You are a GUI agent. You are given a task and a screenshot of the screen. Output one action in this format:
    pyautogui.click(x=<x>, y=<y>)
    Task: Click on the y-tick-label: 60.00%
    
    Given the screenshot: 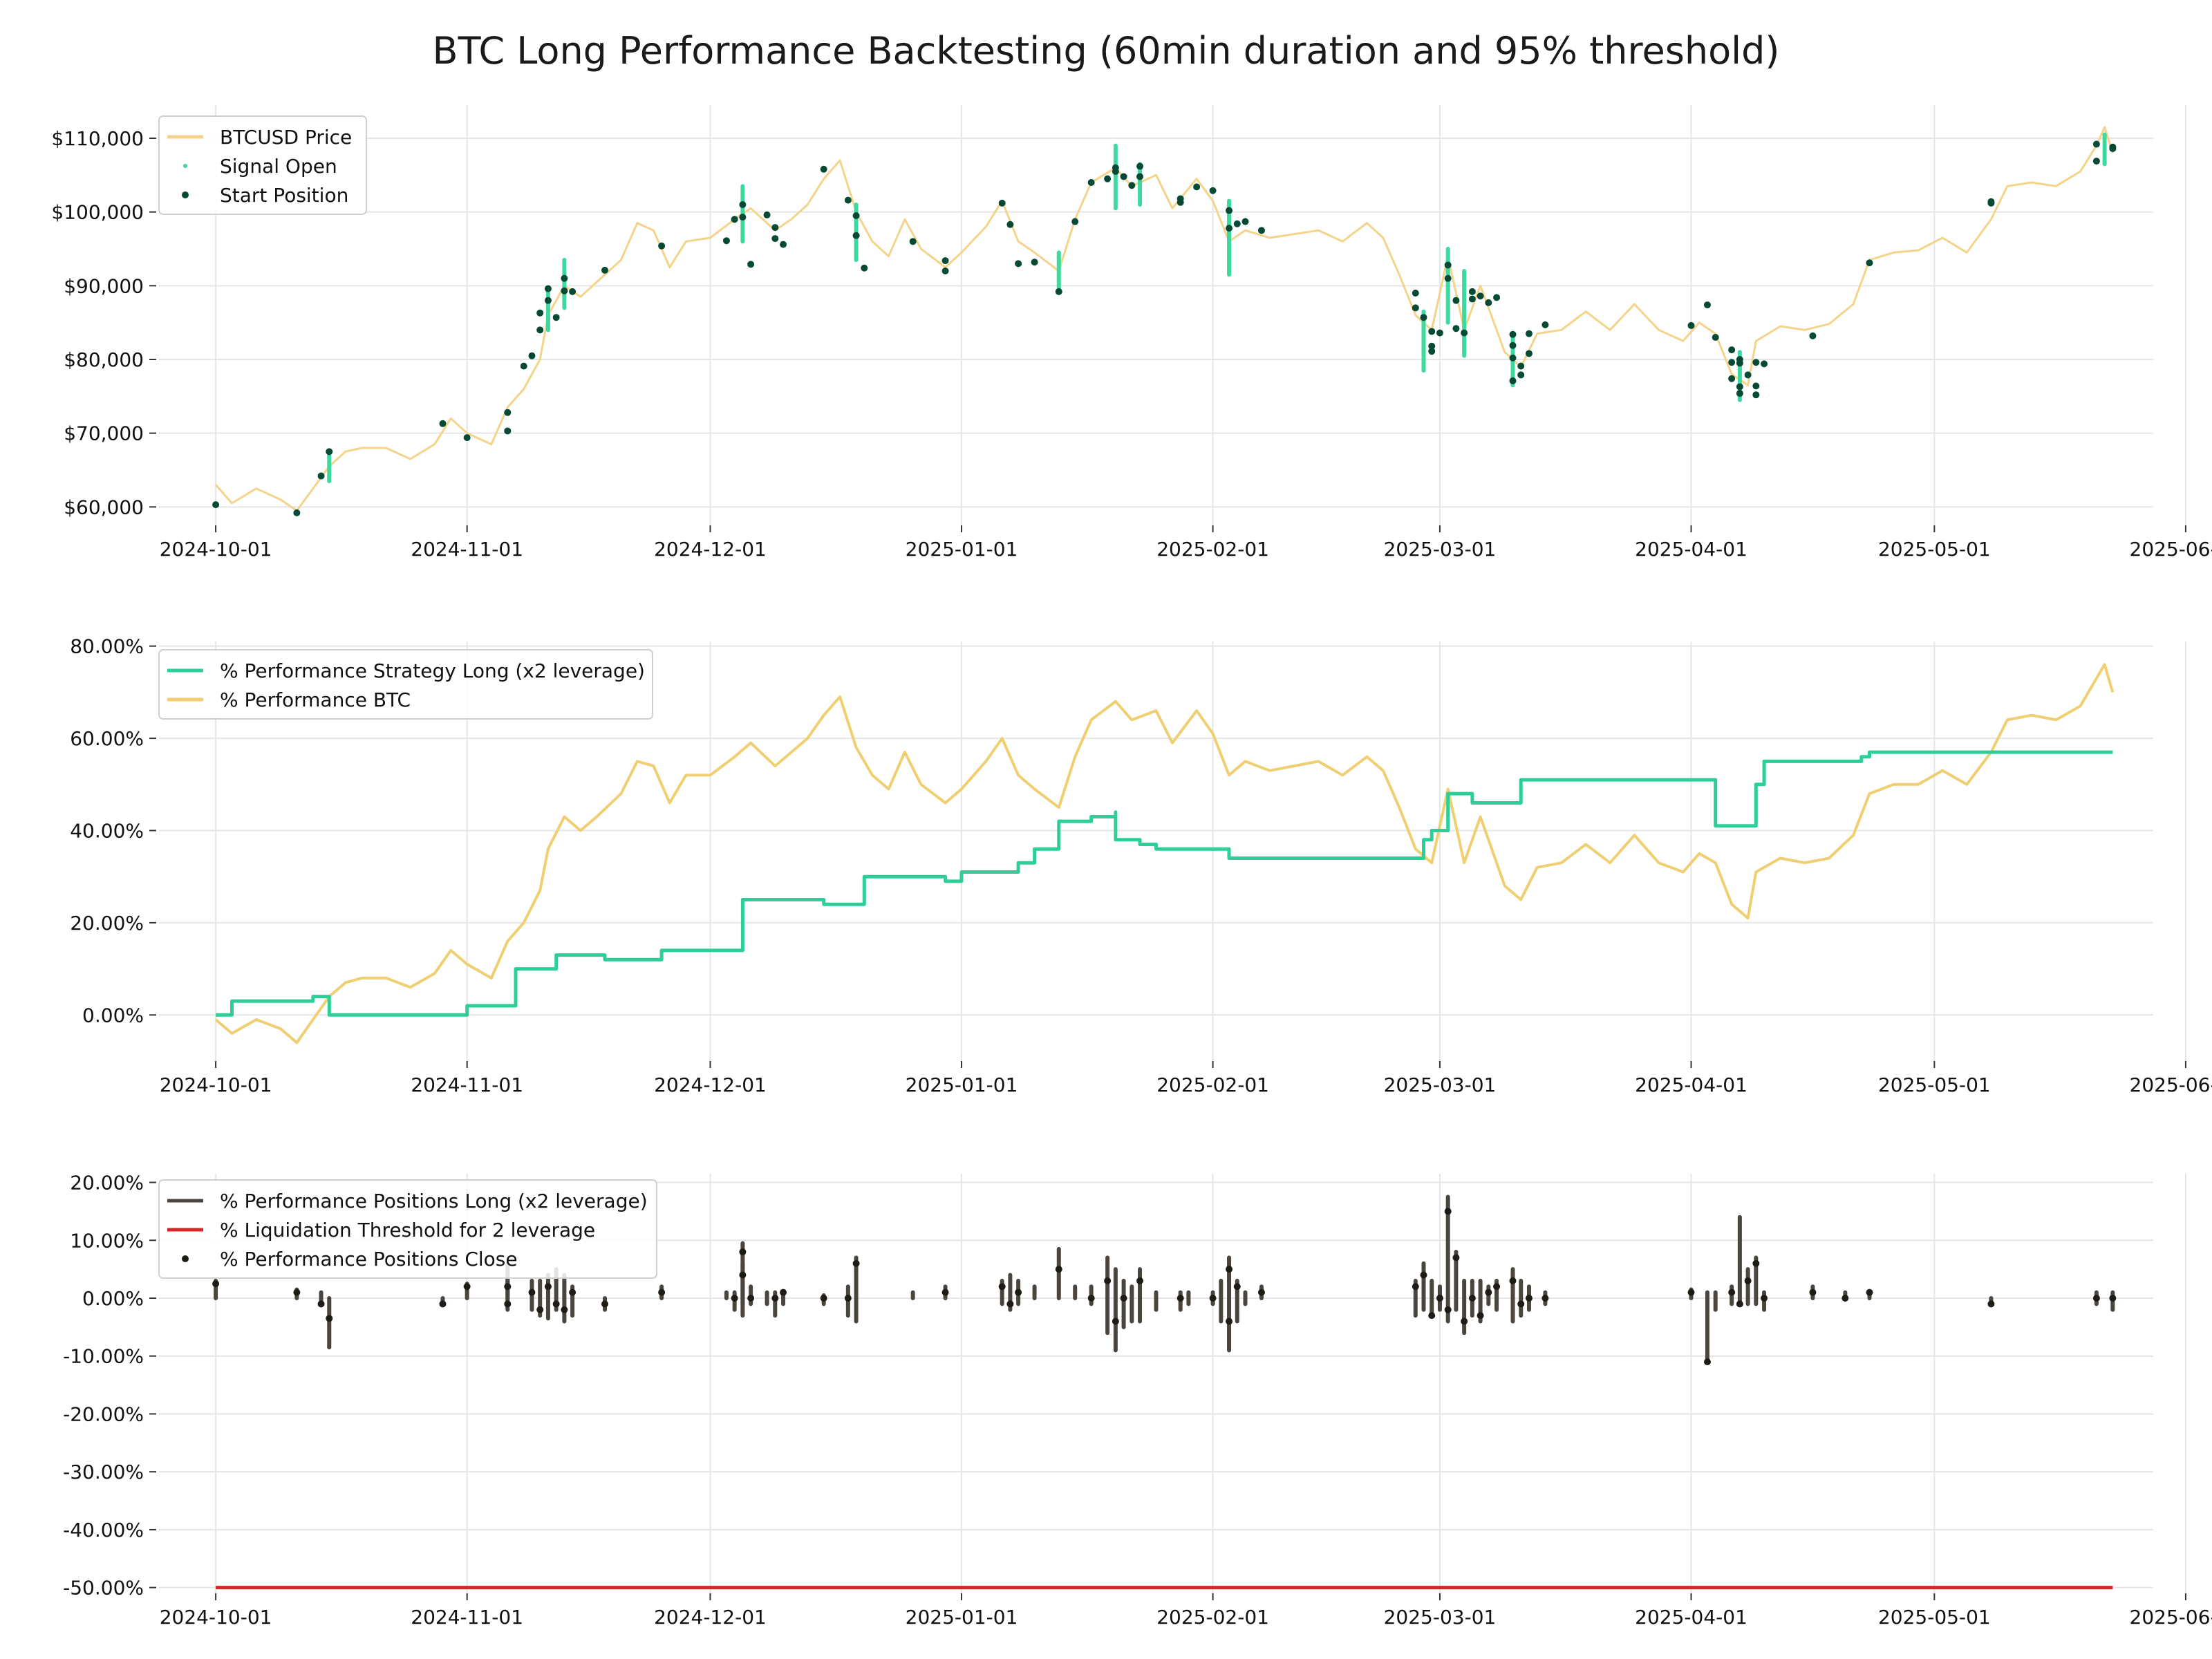 What is the action you would take?
    pyautogui.click(x=107, y=739)
    